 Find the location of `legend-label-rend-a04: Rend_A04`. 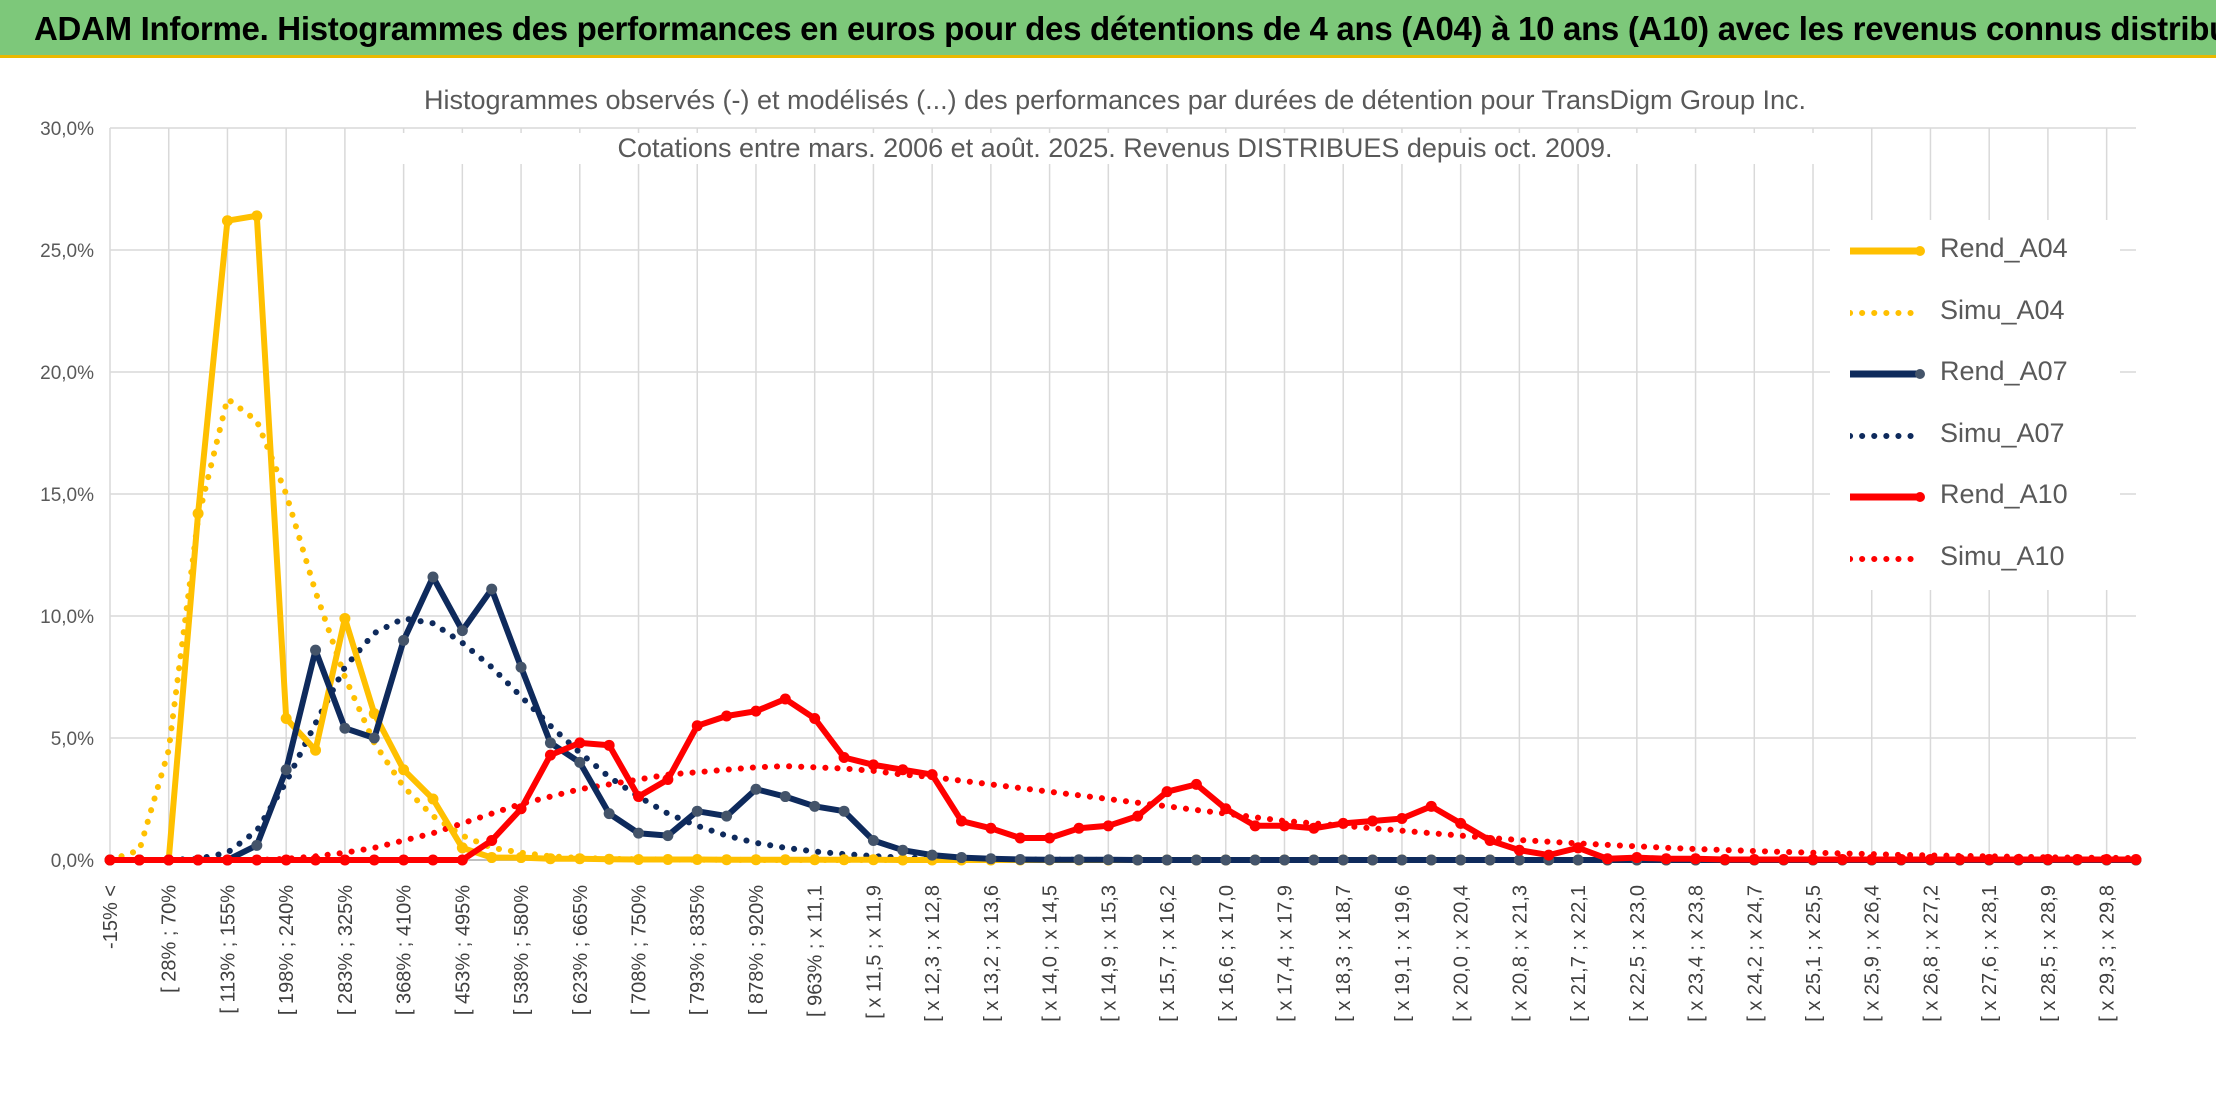

legend-label-rend-a04: Rend_A04 is located at coordinates (2004, 248).